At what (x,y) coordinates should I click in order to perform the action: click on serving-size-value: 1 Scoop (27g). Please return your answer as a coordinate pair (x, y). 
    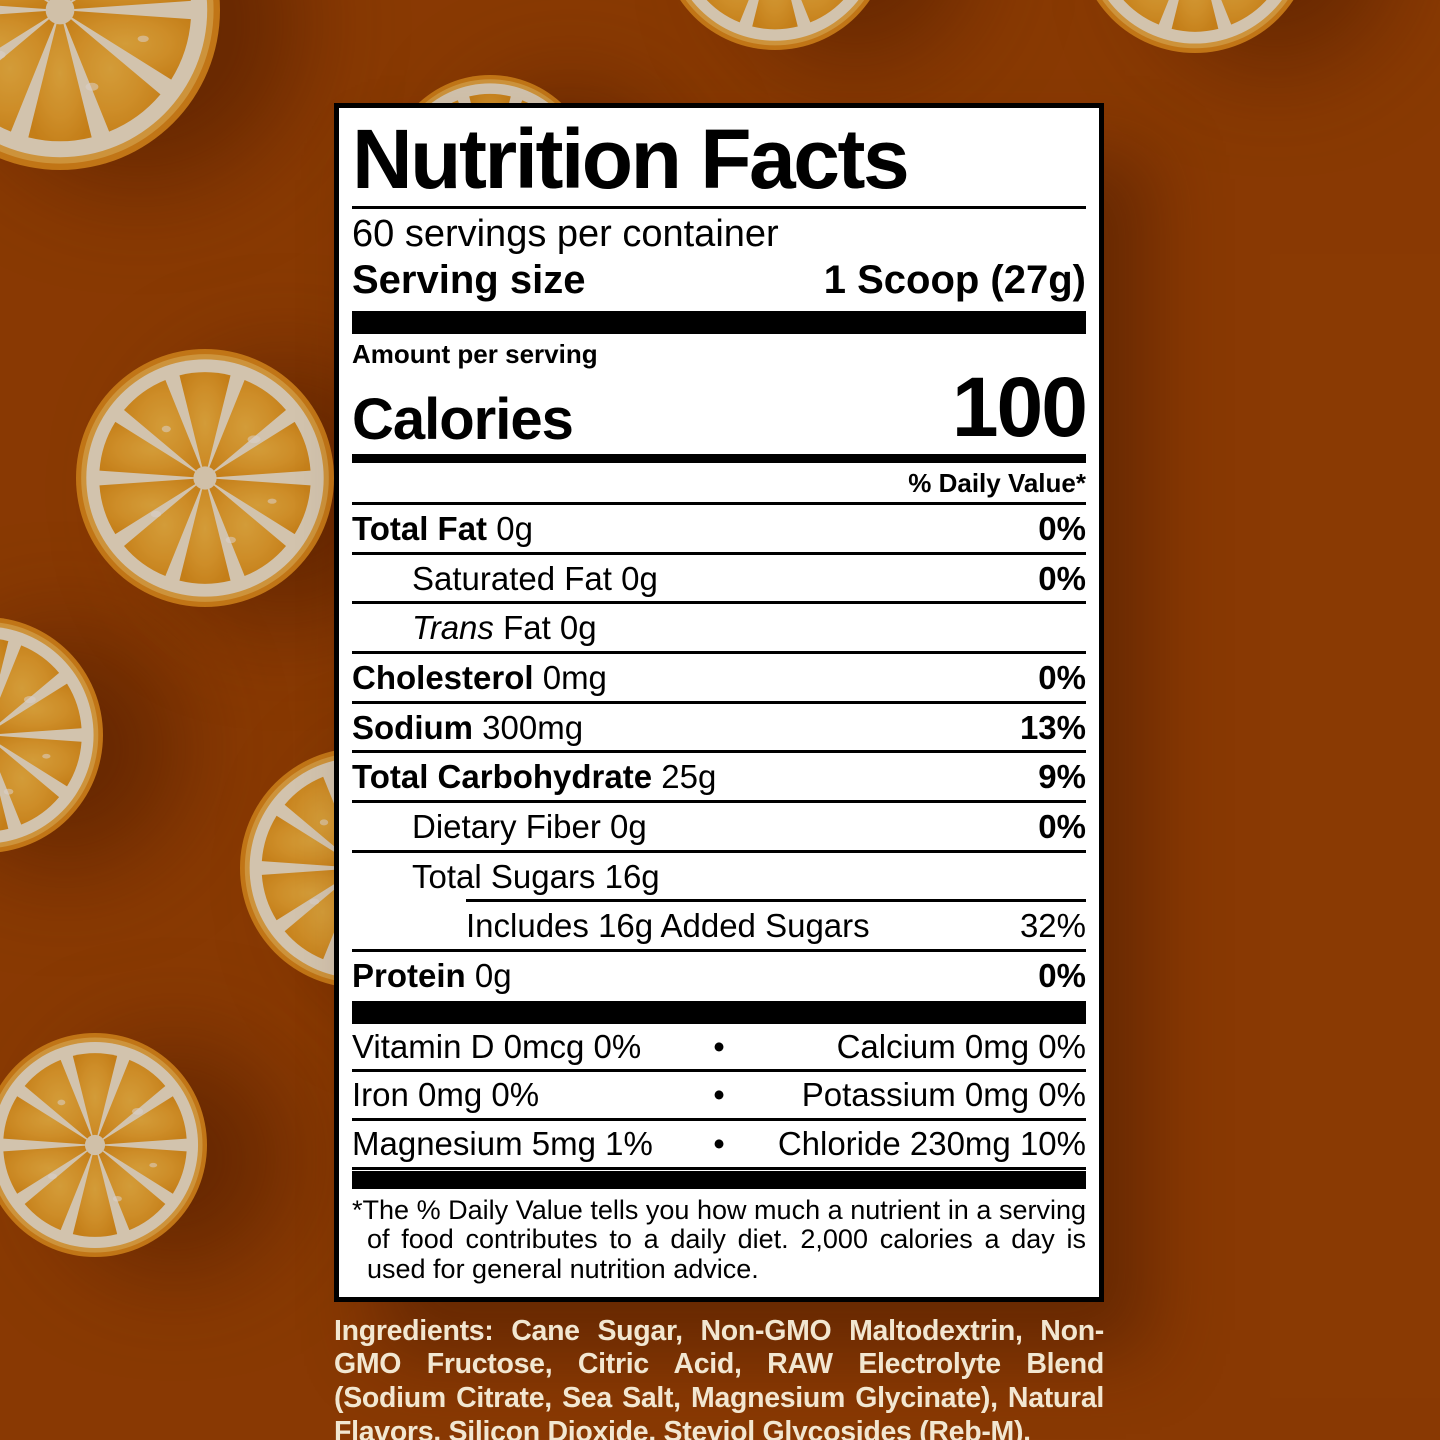
    Looking at the image, I should click on (954, 280).